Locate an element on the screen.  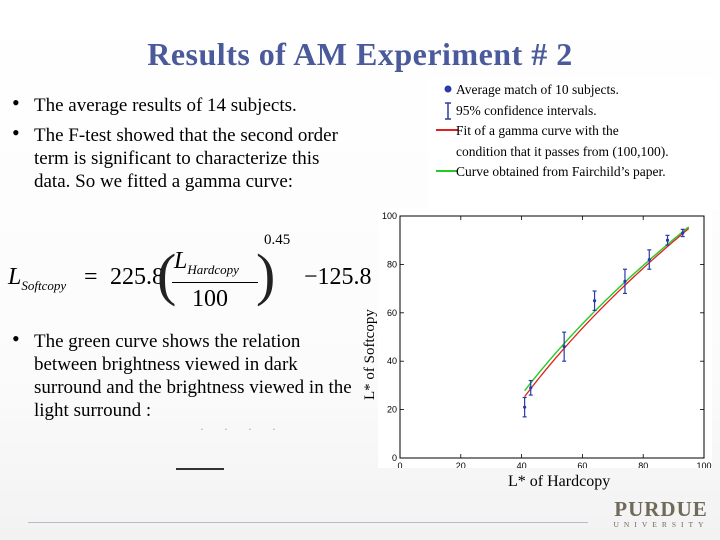
legend-label: 95% confidence intervals. is located at coordinates (526, 110).